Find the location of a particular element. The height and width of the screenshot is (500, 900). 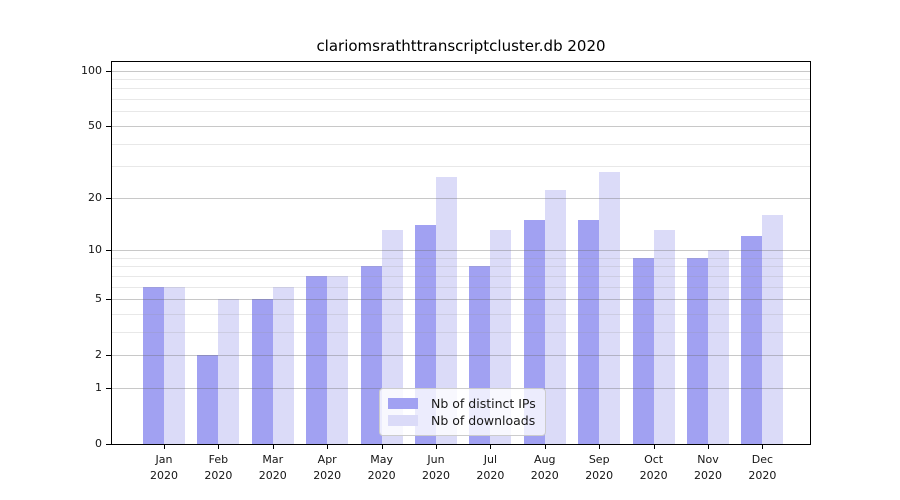

downloads-bar-feb is located at coordinates (229, 371).